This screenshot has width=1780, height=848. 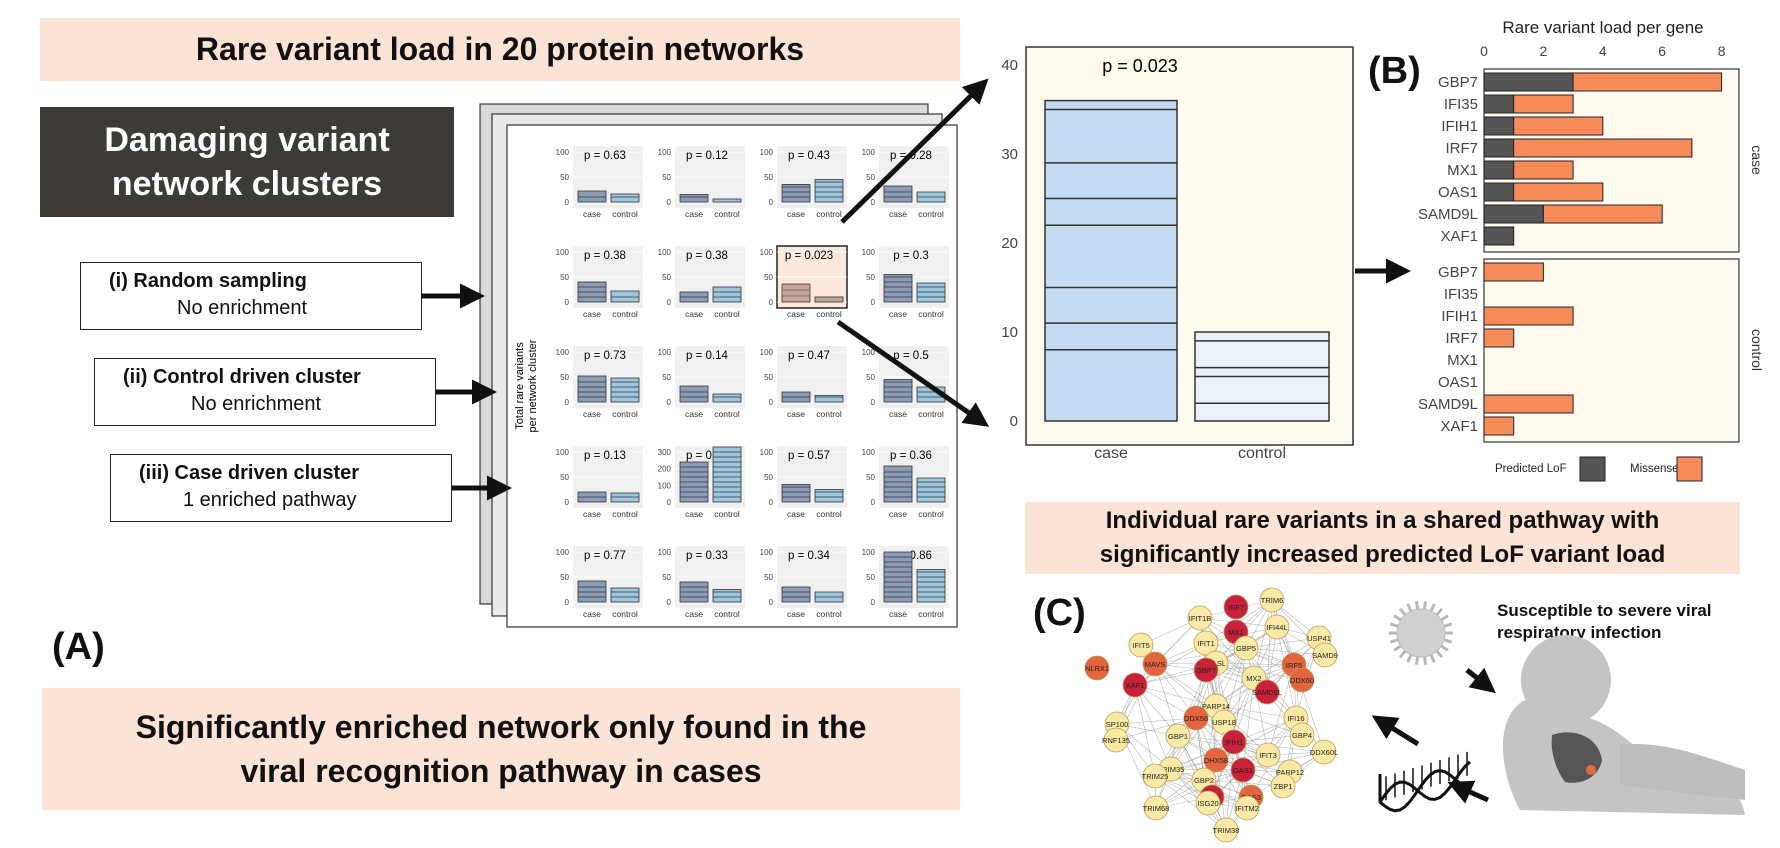 I want to click on scenario-subtitle: No enrichment, so click(x=256, y=404).